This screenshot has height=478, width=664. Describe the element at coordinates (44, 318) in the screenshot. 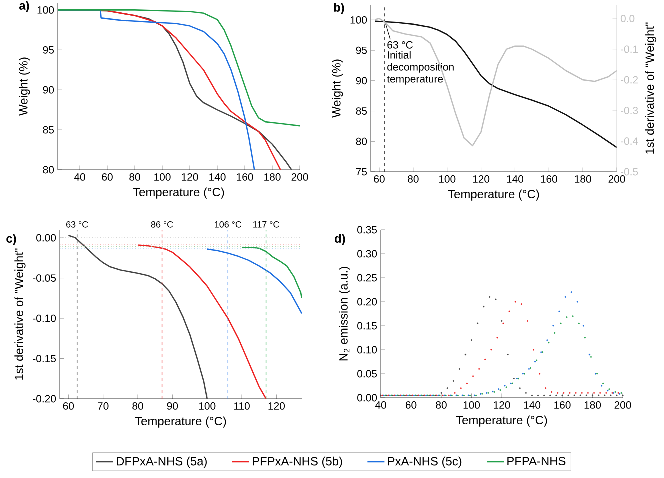

I see `y-tick-label: -0.10` at that location.